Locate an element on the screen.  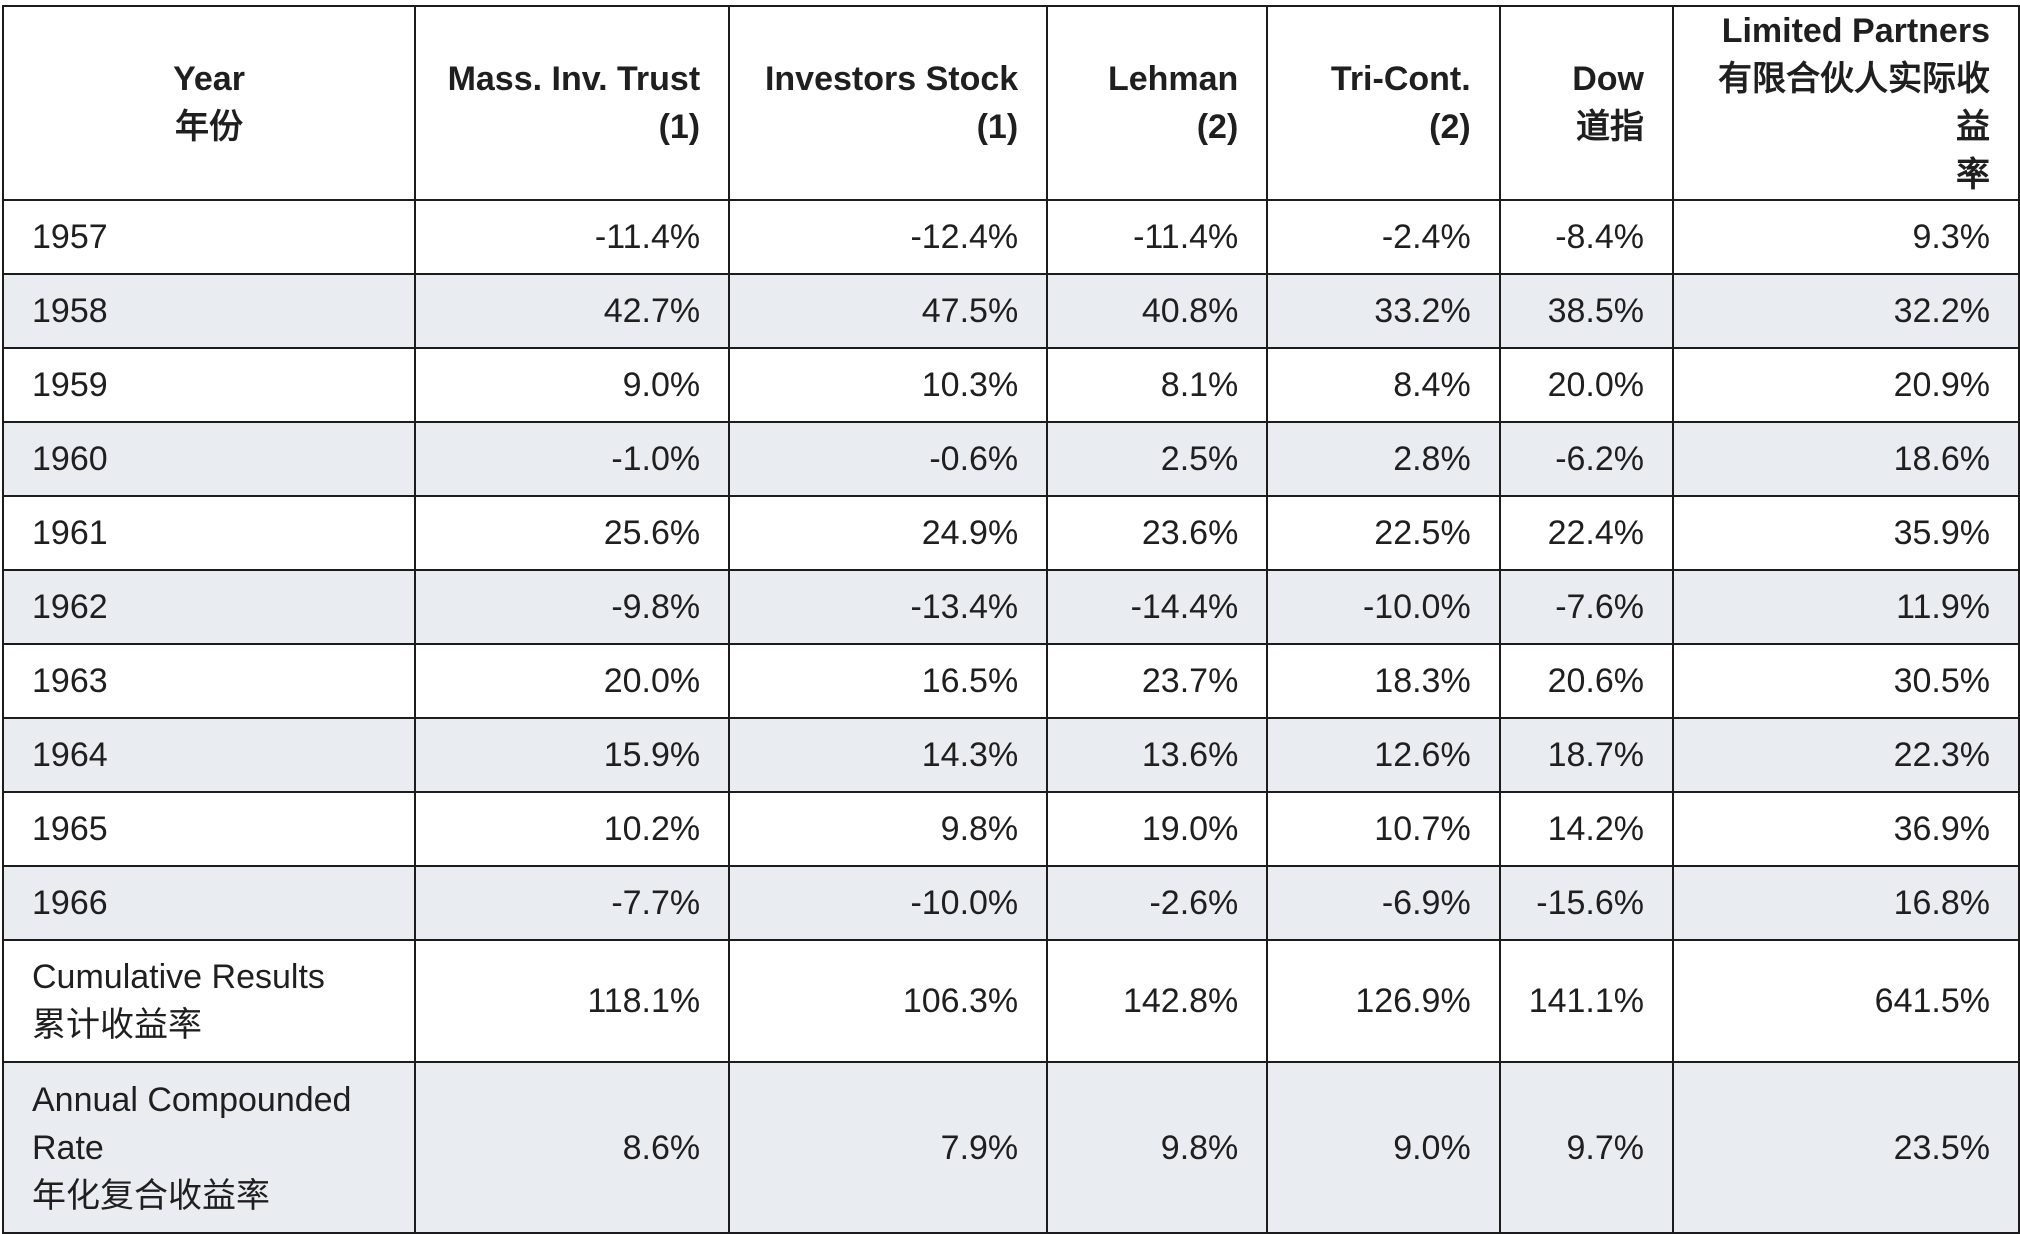
cumulative-label-zh: 累计收益率 is located at coordinates (117, 1025).